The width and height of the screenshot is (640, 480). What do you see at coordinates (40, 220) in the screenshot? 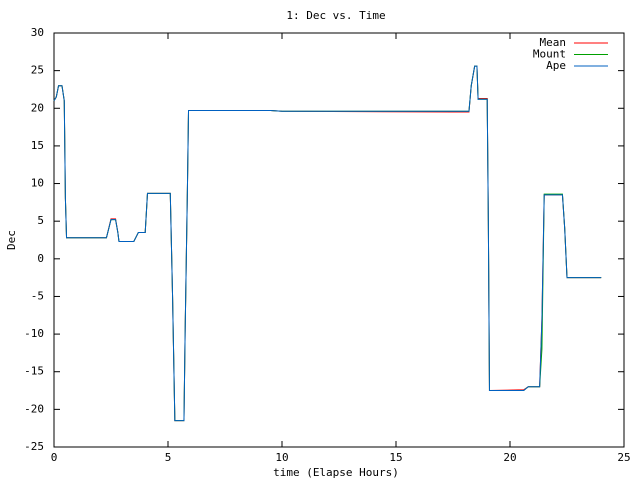
I see `y-tick-label: 5` at bounding box center [40, 220].